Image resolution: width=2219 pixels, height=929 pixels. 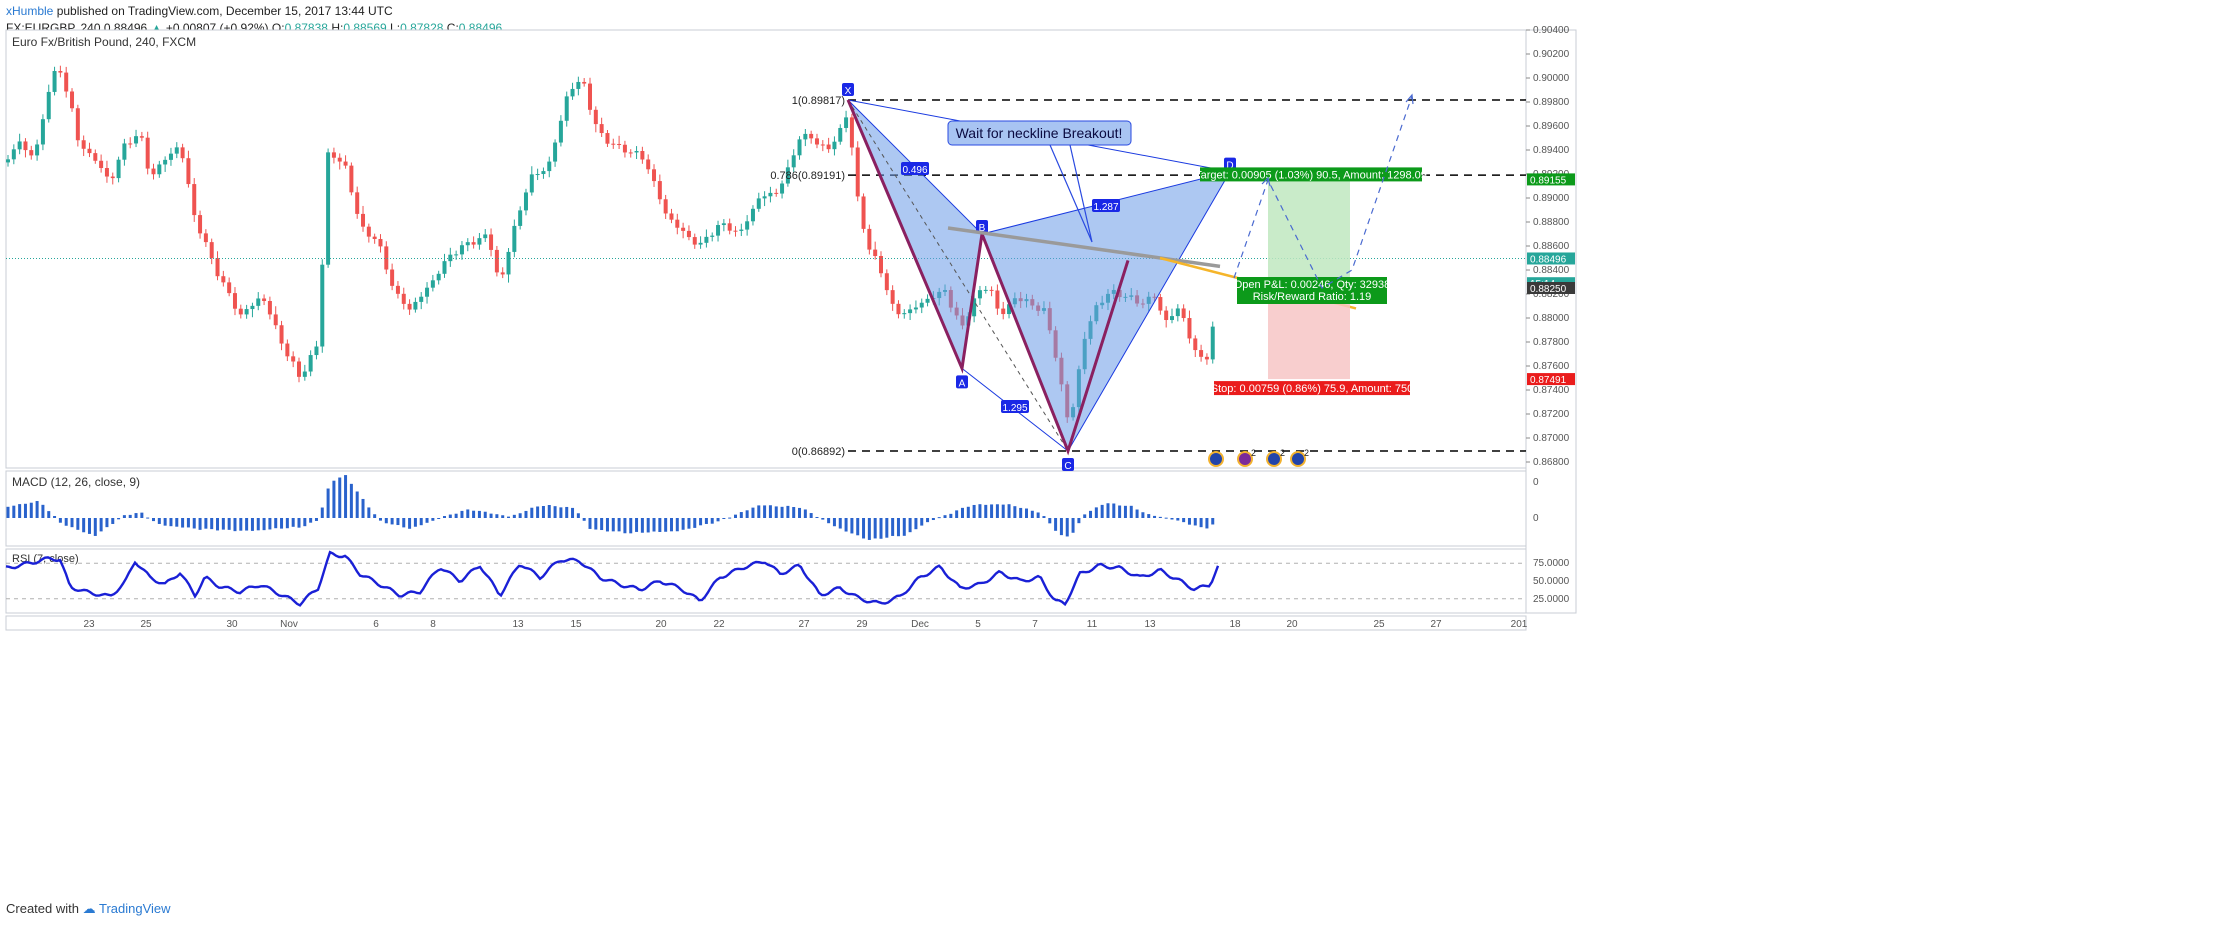 I want to click on tradingview-link: TradingView, so click(x=135, y=908).